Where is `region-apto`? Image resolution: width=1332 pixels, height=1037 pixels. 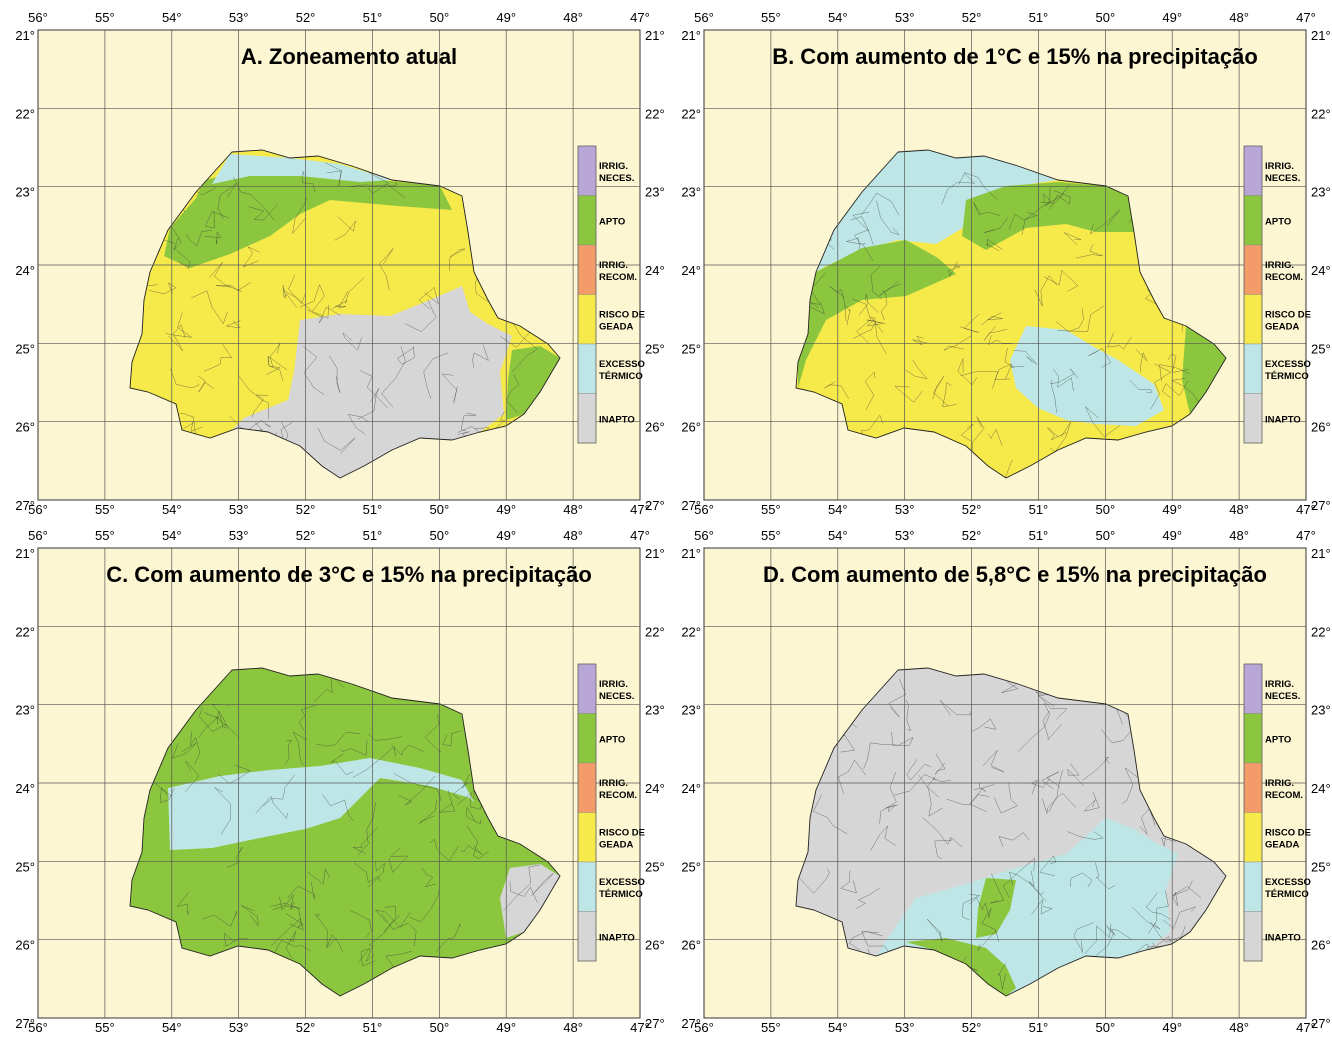
region-apto is located at coordinates (308, 218).